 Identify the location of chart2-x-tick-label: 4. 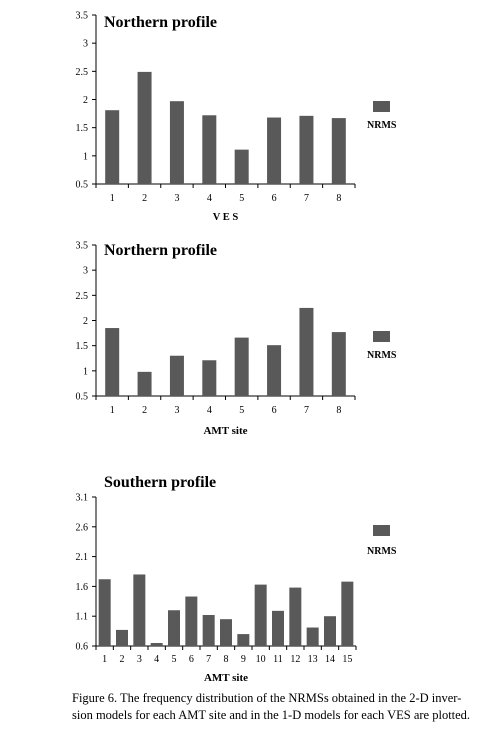
(209, 410).